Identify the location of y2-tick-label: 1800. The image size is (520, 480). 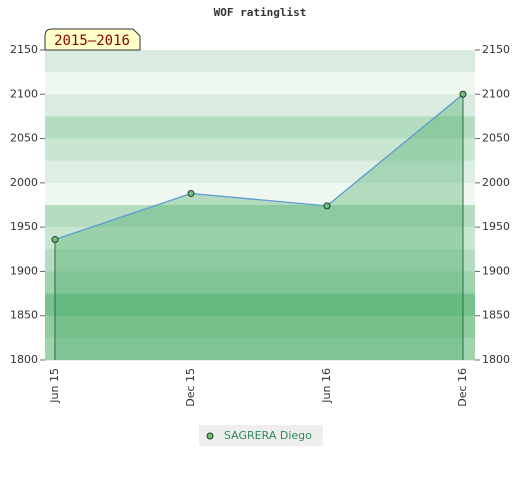
(496, 359).